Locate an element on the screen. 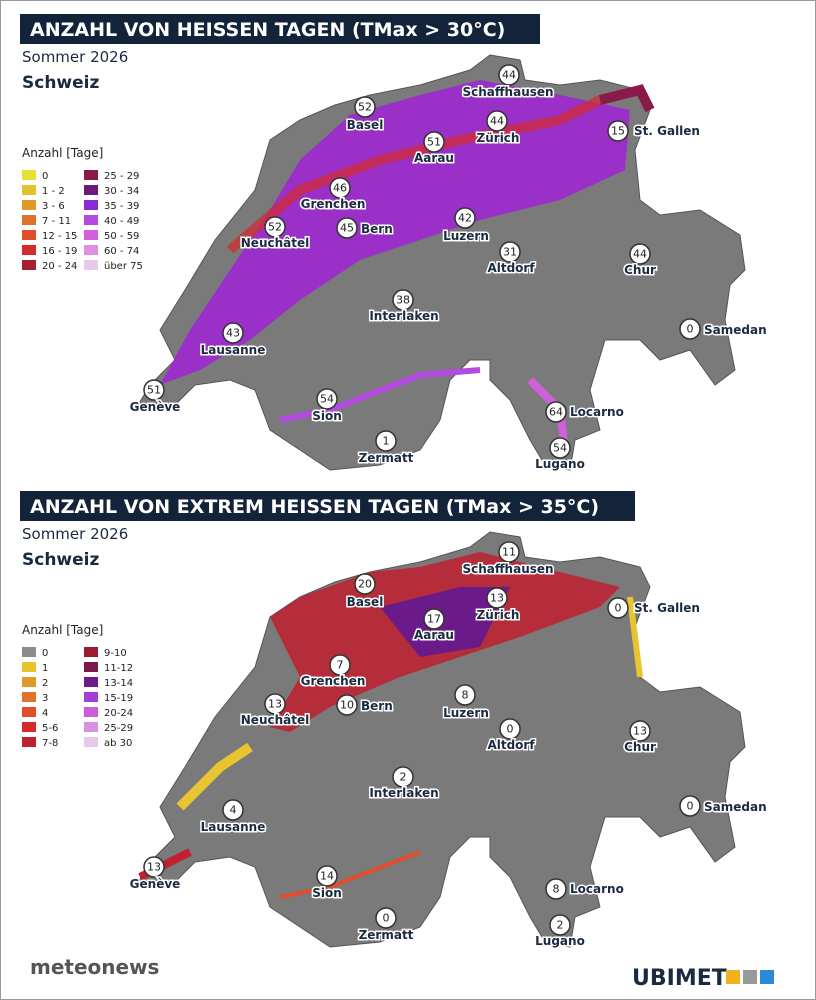 This screenshot has height=1000, width=816. legend-label: 11-12 is located at coordinates (118, 668).